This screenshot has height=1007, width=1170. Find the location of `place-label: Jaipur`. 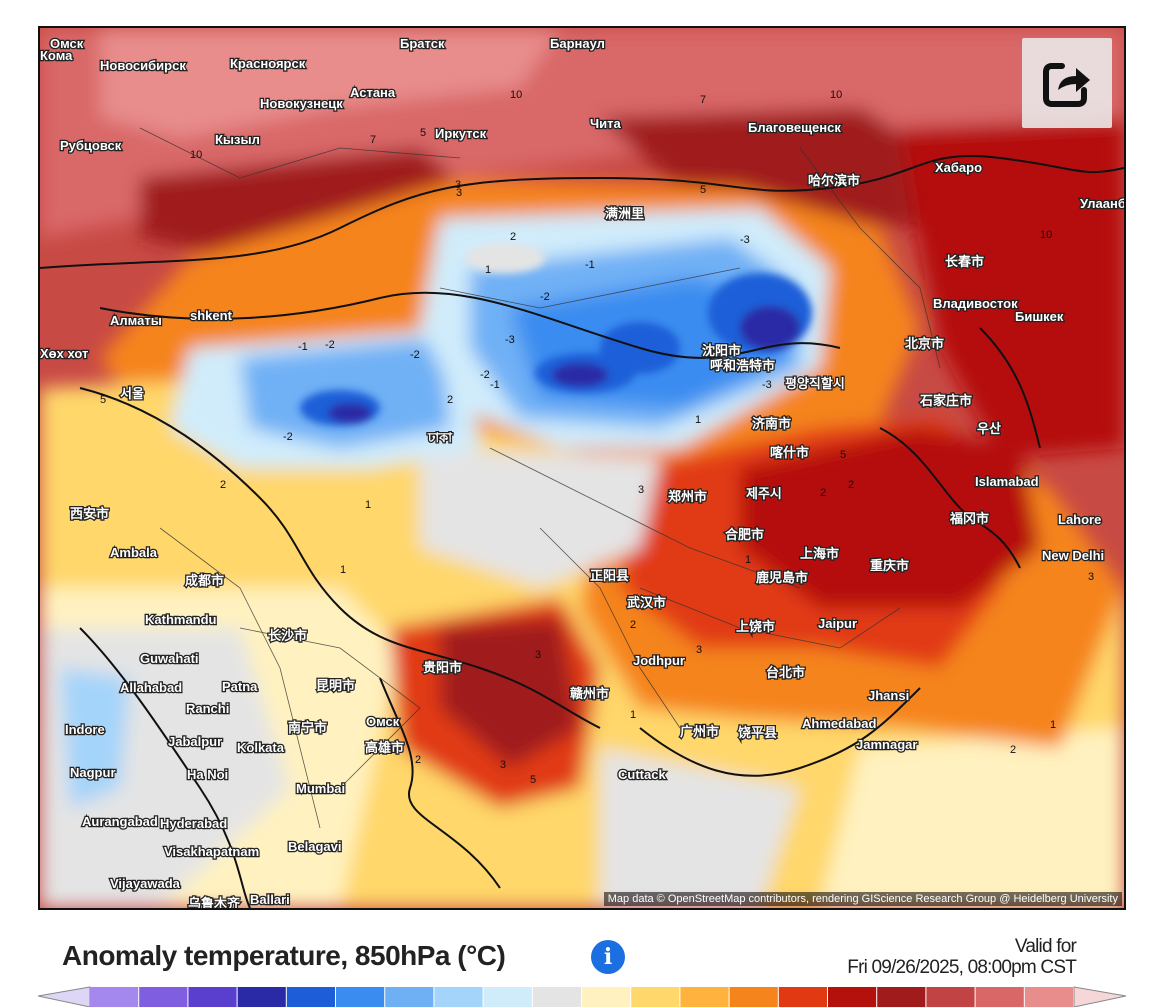

place-label: Jaipur is located at coordinates (838, 624).